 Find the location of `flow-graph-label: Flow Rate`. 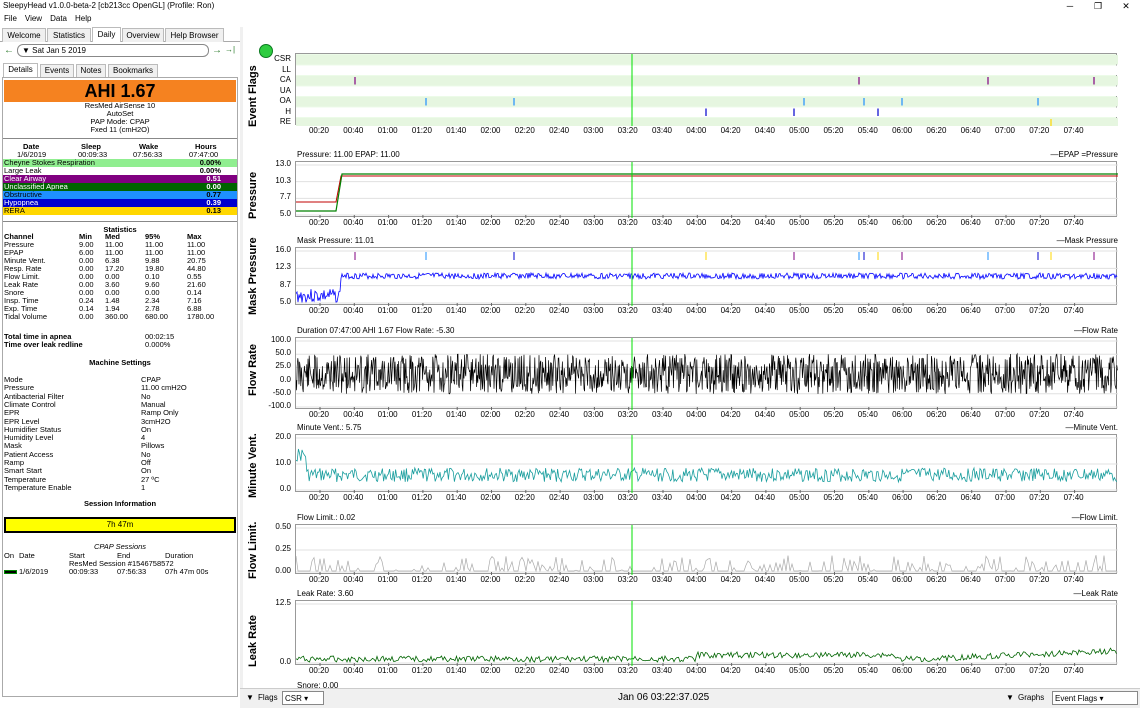

flow-graph-label: Flow Rate is located at coordinates (253, 370).